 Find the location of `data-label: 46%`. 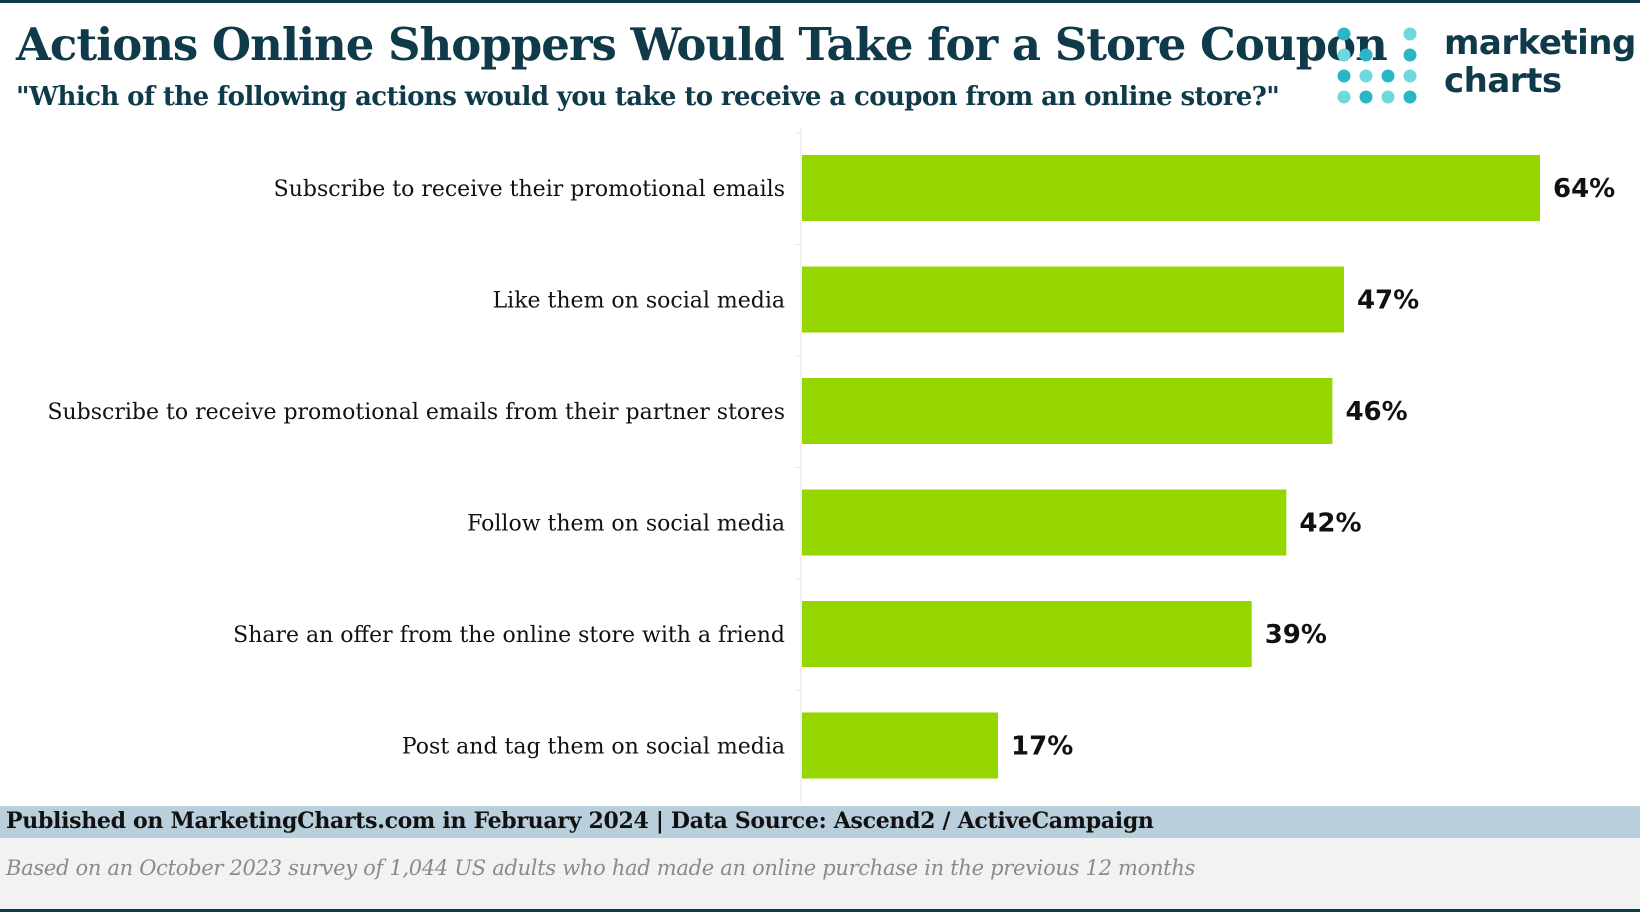

data-label: 46% is located at coordinates (1376, 412).